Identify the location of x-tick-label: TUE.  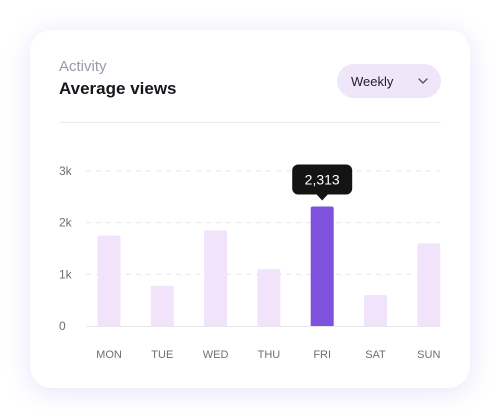
(162, 355).